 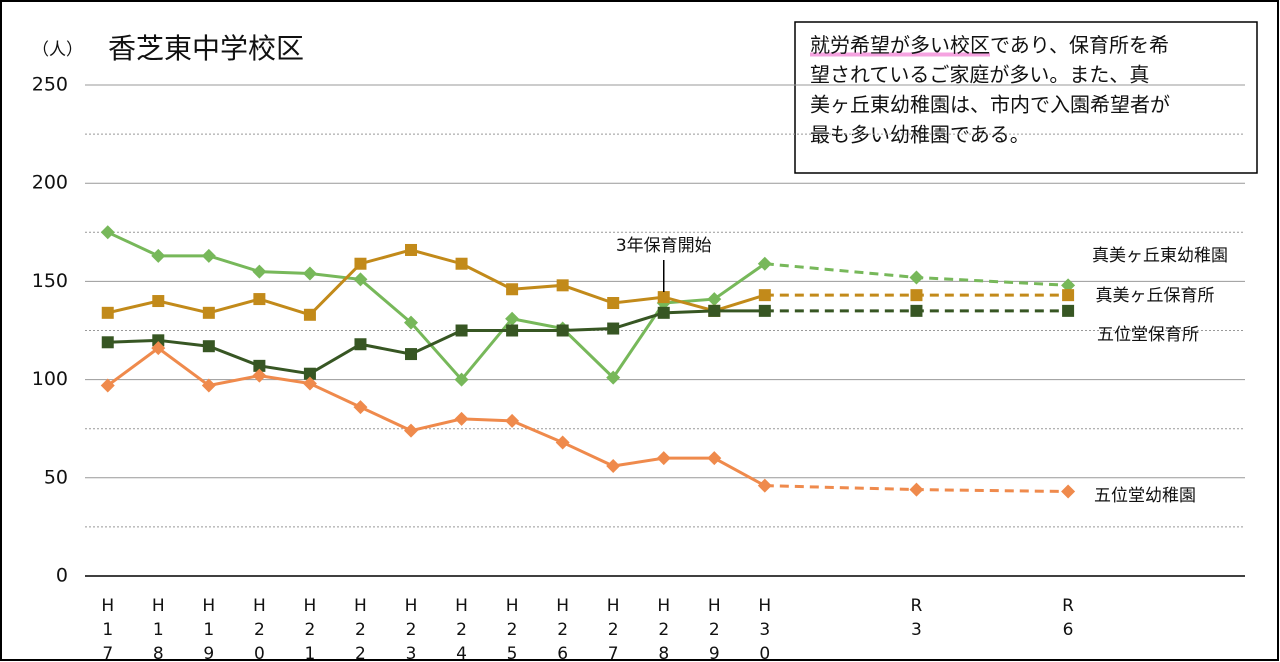 What do you see at coordinates (62, 576) in the screenshot?
I see `y-tick-label: 0` at bounding box center [62, 576].